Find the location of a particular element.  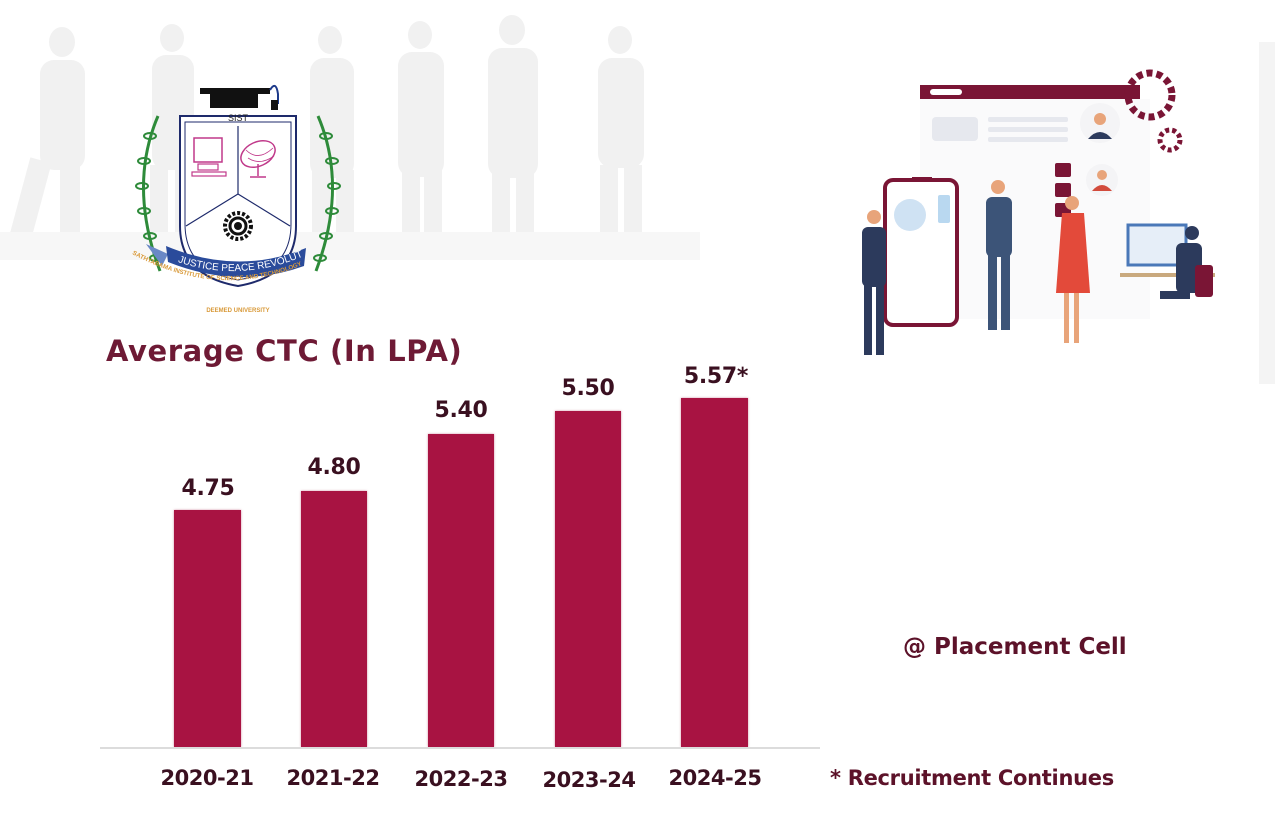

bar-value-label: 5.57* is located at coordinates (716, 376).